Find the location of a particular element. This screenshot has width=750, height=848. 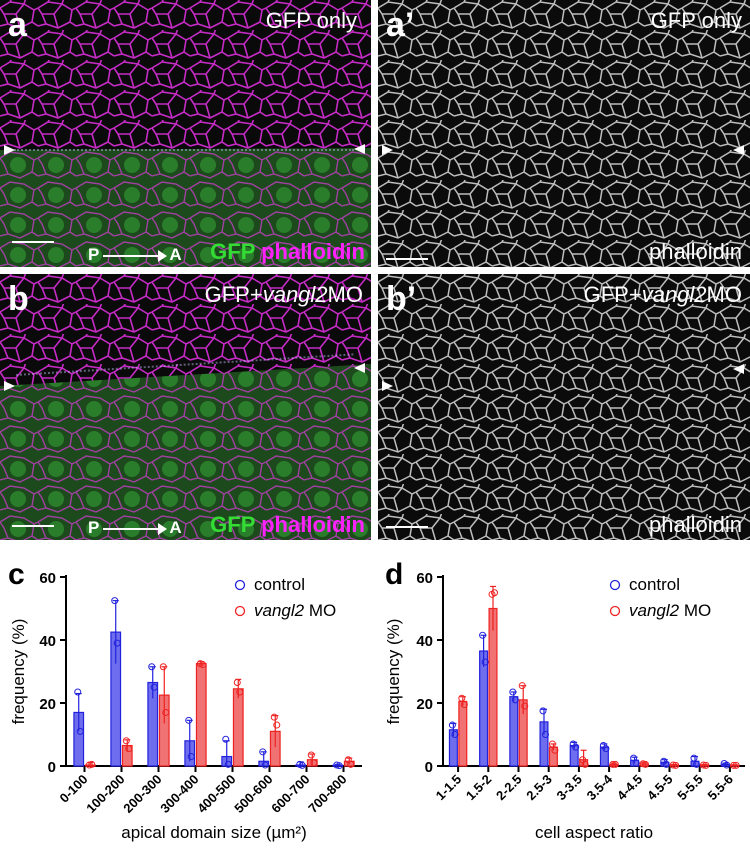

y-tick-label: 60 is located at coordinates (47, 578).